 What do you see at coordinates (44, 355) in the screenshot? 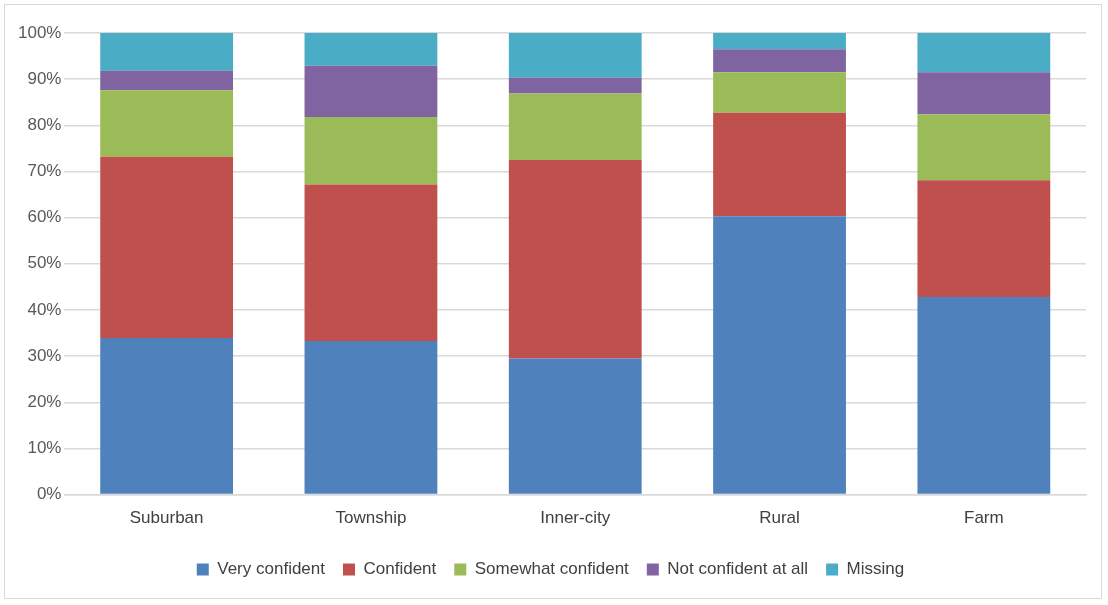
I see `y-tick-label: 30%` at bounding box center [44, 355].